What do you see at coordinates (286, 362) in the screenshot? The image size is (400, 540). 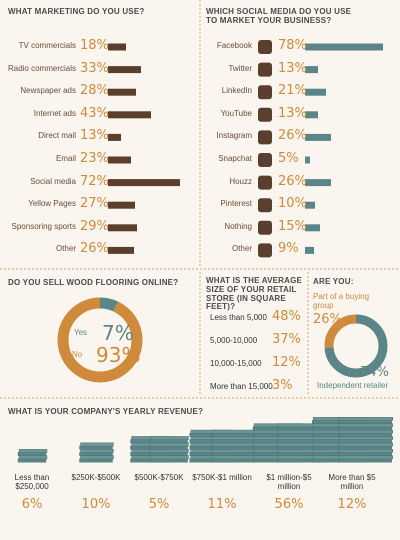 I see `row-value: 12%` at bounding box center [286, 362].